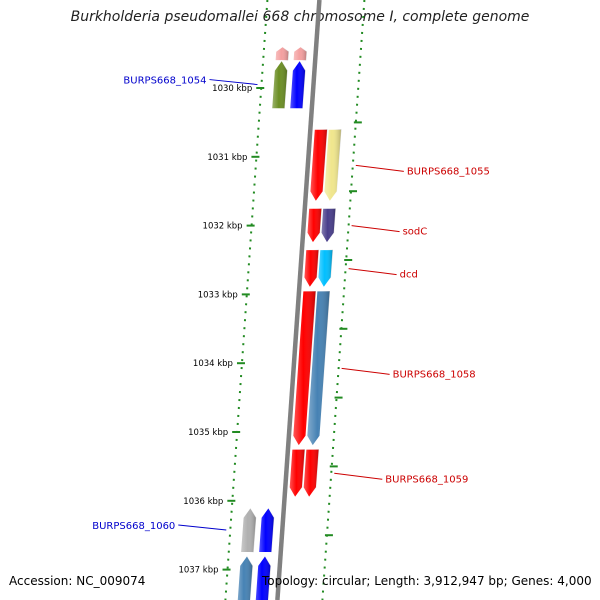 Image resolution: width=600 pixels, height=600 pixels. I want to click on gene-cog-arrow-BURPS668_1054-shading, so click(279, 84).